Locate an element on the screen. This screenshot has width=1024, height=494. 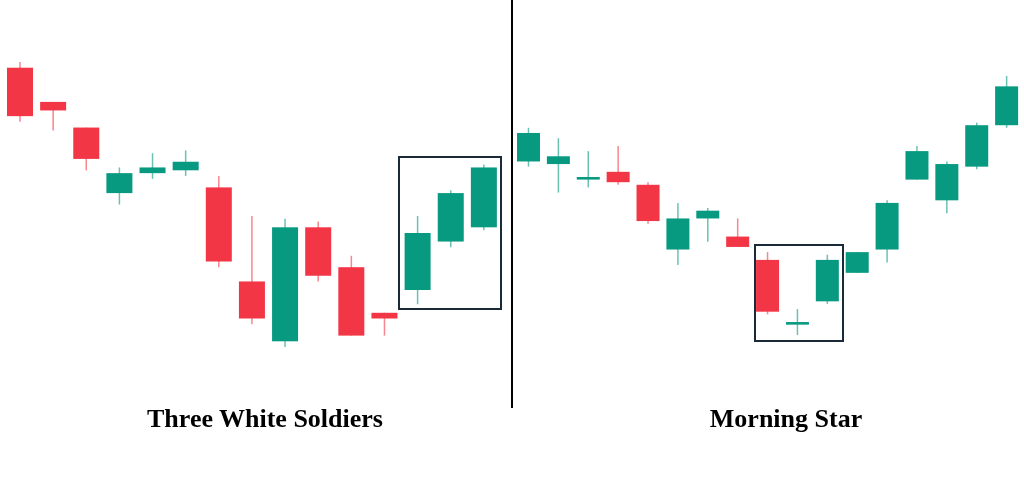
text: Morning Star is located at coordinates (786, 419).